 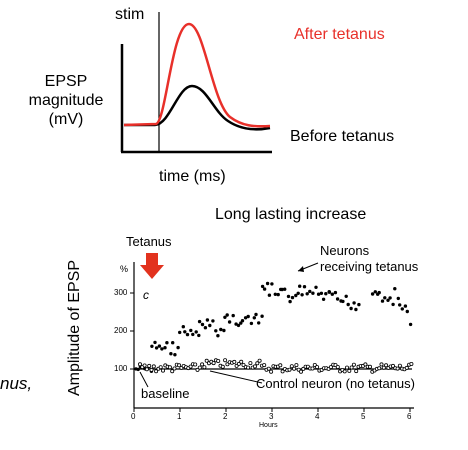 What do you see at coordinates (144, 379) in the screenshot?
I see `baseline-pointer-line` at bounding box center [144, 379].